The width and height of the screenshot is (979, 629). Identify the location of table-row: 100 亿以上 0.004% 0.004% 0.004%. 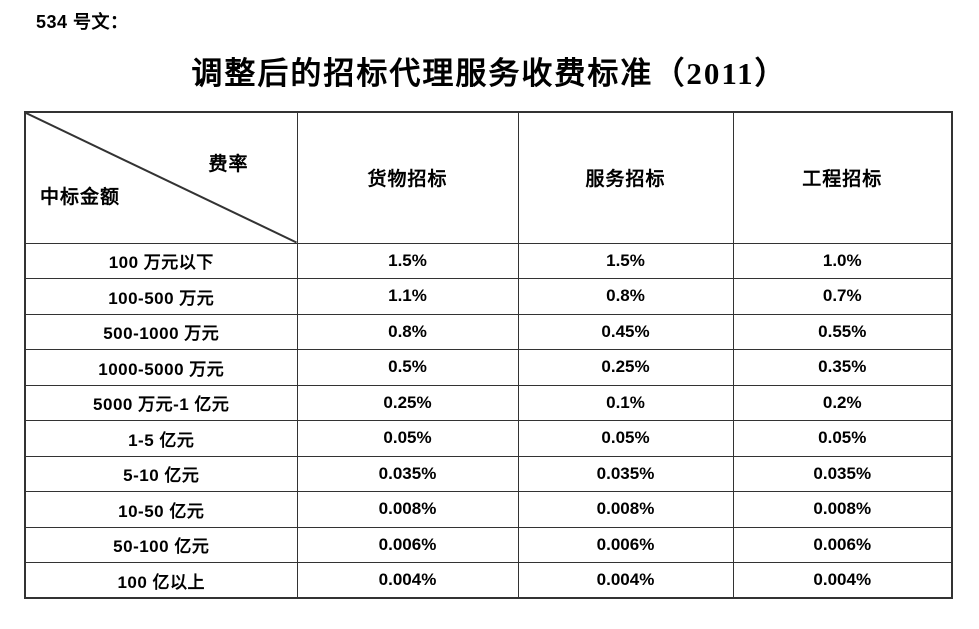
(488, 580).